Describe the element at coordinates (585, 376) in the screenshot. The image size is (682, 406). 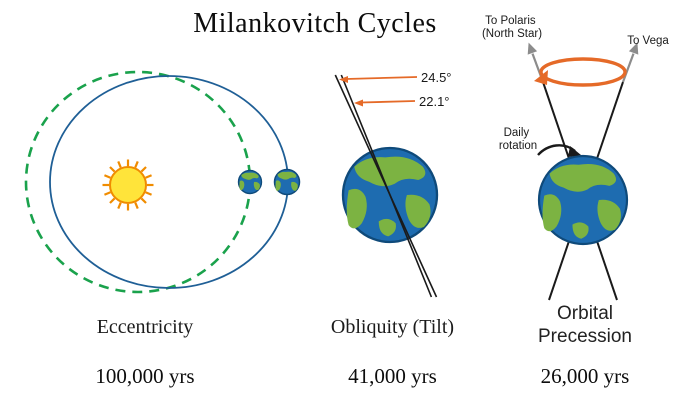
I see `precession-period: 26,000 yrs` at that location.